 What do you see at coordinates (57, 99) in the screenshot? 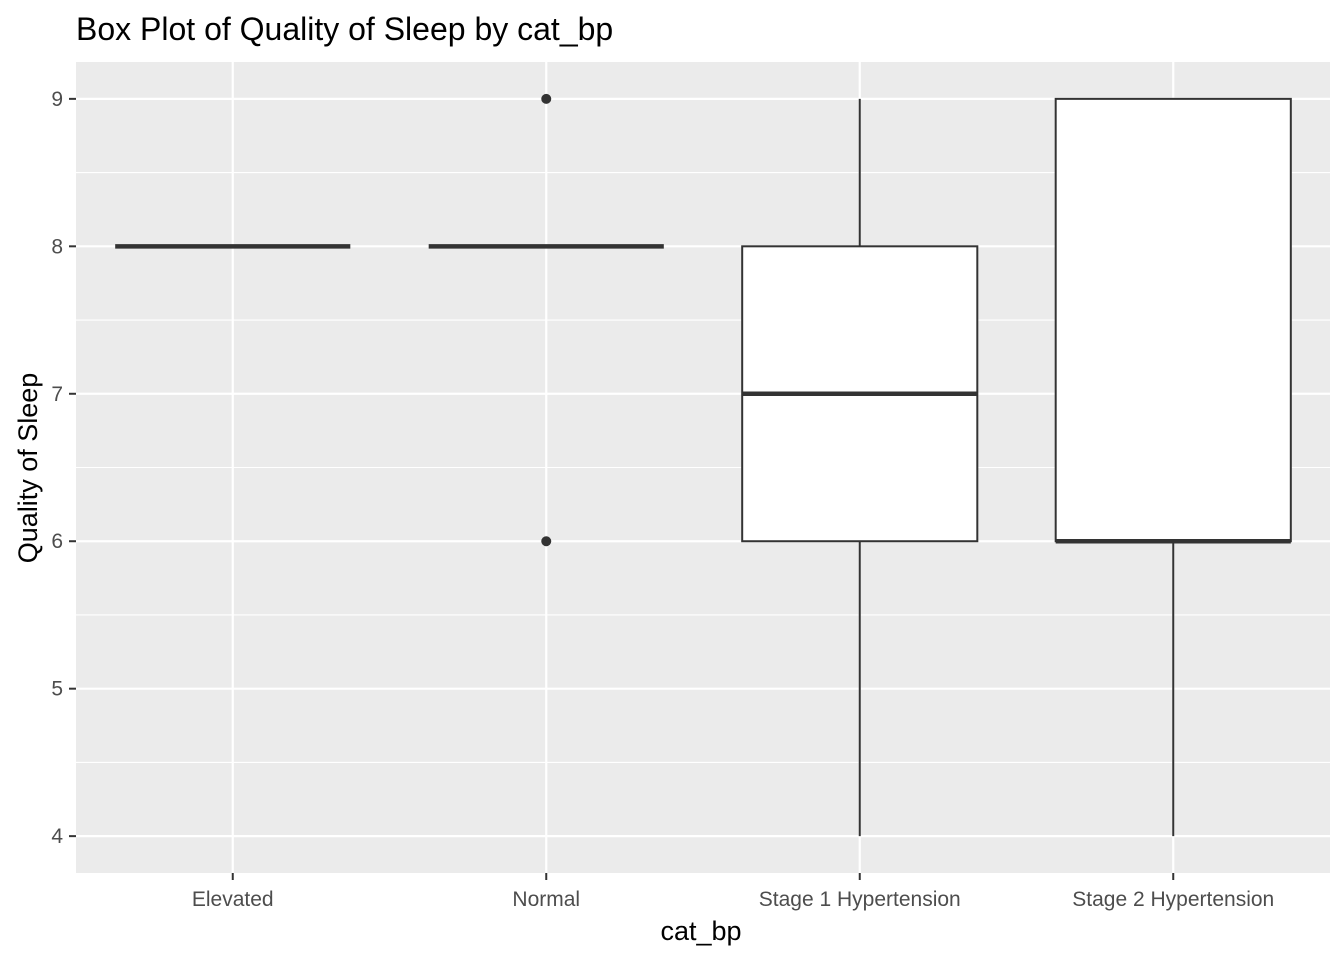
I see `y-tick-label: 9` at bounding box center [57, 99].